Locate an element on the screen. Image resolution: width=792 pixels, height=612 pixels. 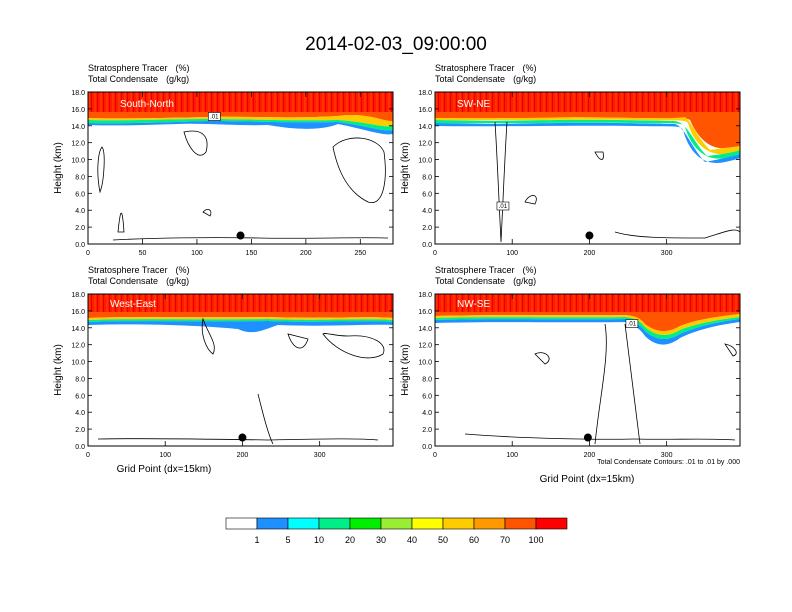
y-tick-label: 10.0 is located at coordinates (425, 363).